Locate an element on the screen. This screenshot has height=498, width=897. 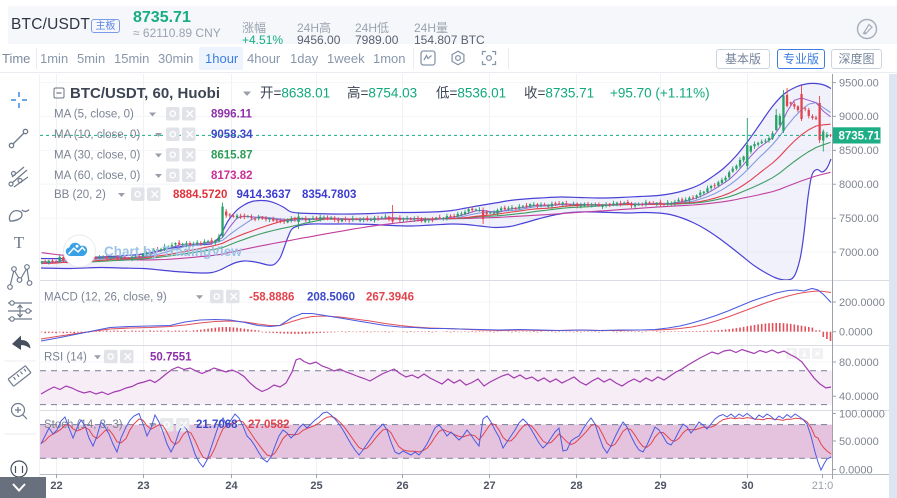
svg-text: 27.0582 is located at coordinates (269, 425).